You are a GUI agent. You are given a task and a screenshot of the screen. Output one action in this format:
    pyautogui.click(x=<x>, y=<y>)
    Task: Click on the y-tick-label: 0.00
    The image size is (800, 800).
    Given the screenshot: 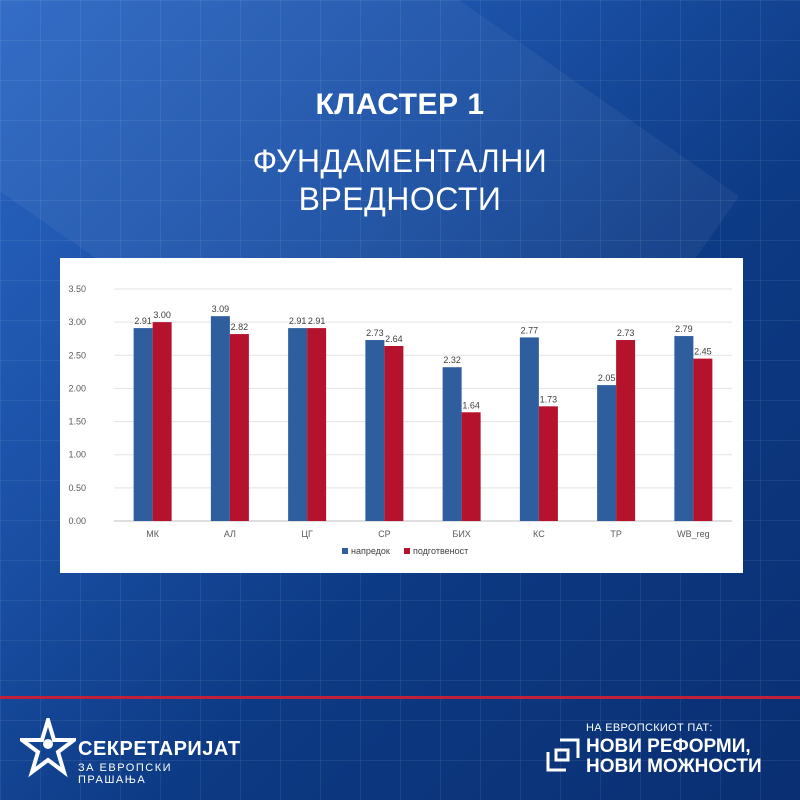 What is the action you would take?
    pyautogui.click(x=77, y=521)
    